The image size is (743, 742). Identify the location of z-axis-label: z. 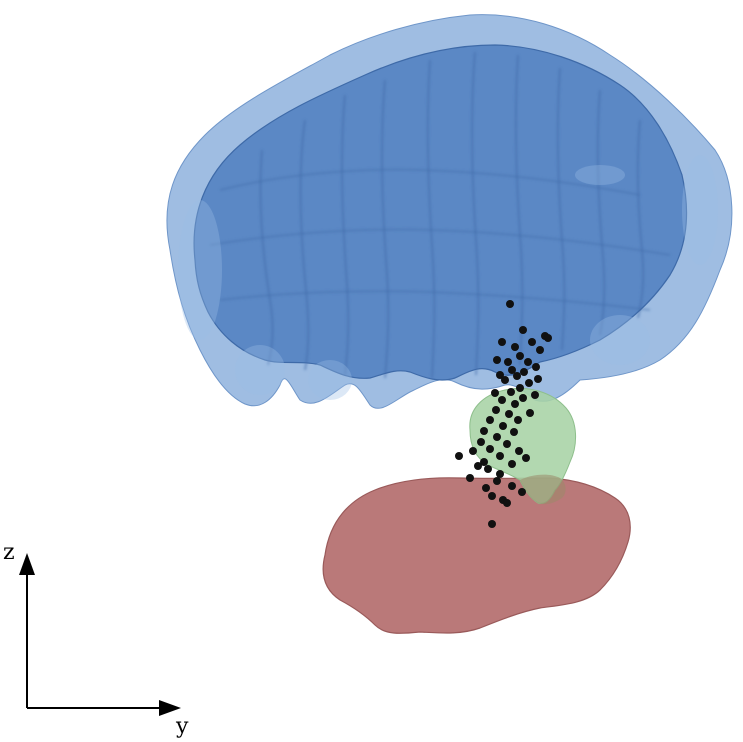
(9, 552).